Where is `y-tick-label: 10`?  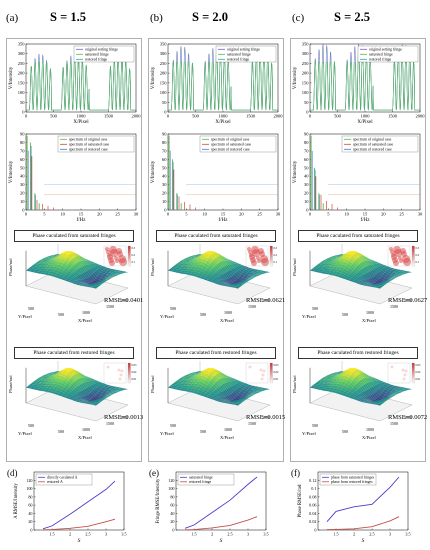
y-tick-label: 10 is located at coordinates (164, 201).